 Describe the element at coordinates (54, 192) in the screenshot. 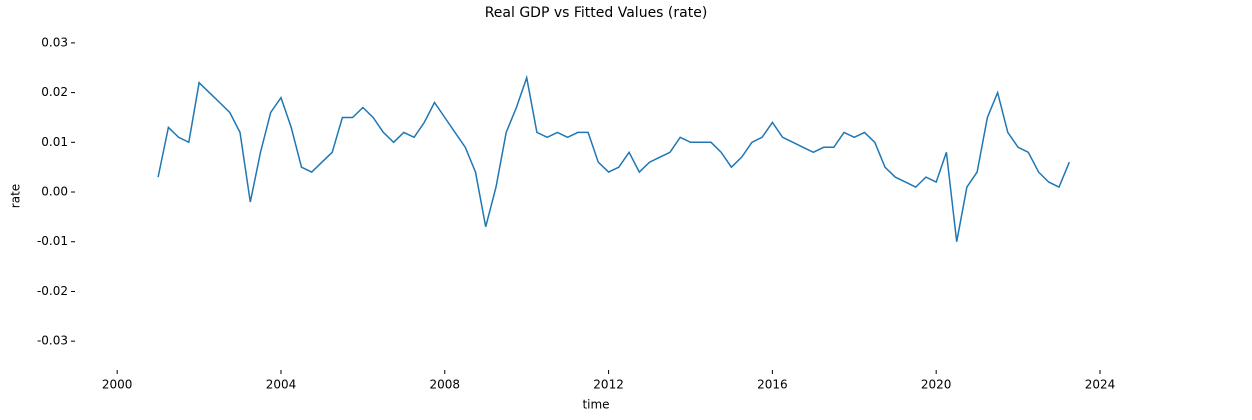

I see `y-tick-label: 0.00` at that location.